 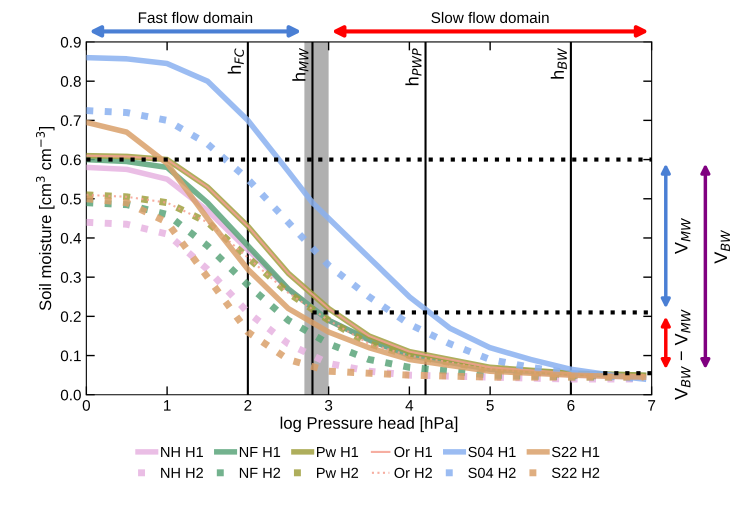 What do you see at coordinates (328, 405) in the screenshot?
I see `x-tick-label: 3` at bounding box center [328, 405].